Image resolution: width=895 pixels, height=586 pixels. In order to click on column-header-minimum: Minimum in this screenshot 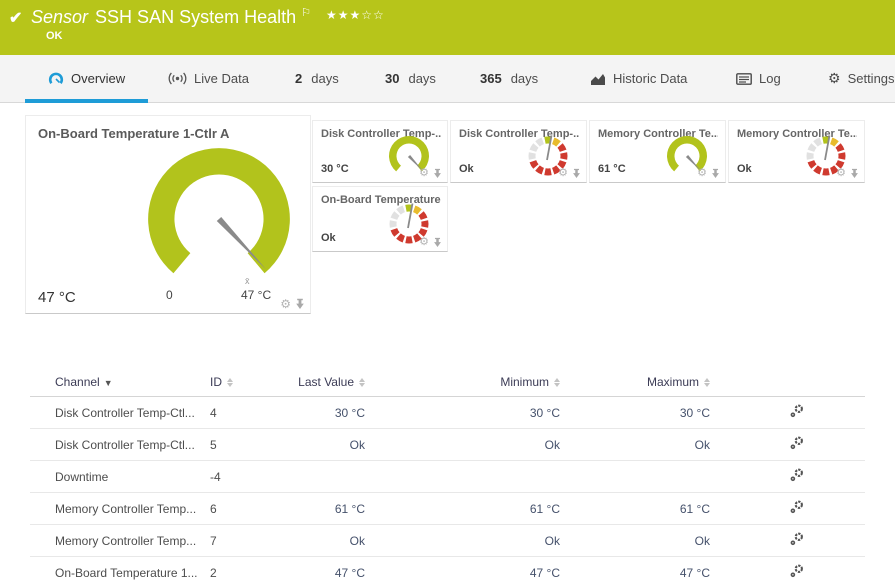, I will do `click(495, 382)`.